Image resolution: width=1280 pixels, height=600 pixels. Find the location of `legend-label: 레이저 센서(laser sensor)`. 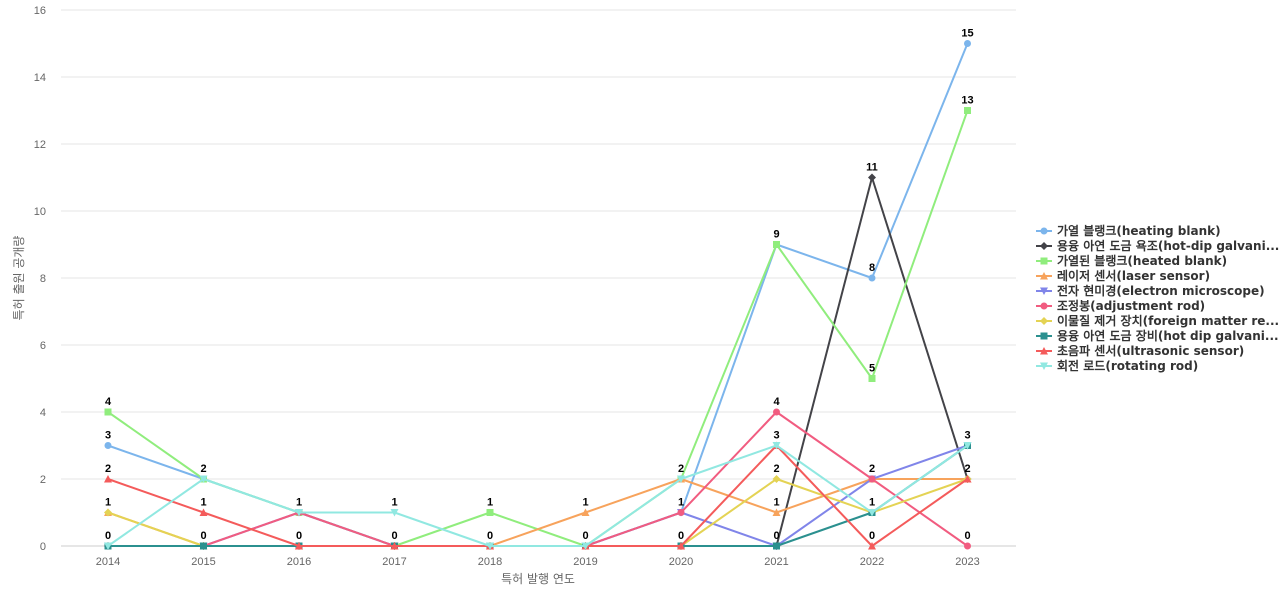

legend-label: 레이저 센서(laser sensor) is located at coordinates (1133, 275).